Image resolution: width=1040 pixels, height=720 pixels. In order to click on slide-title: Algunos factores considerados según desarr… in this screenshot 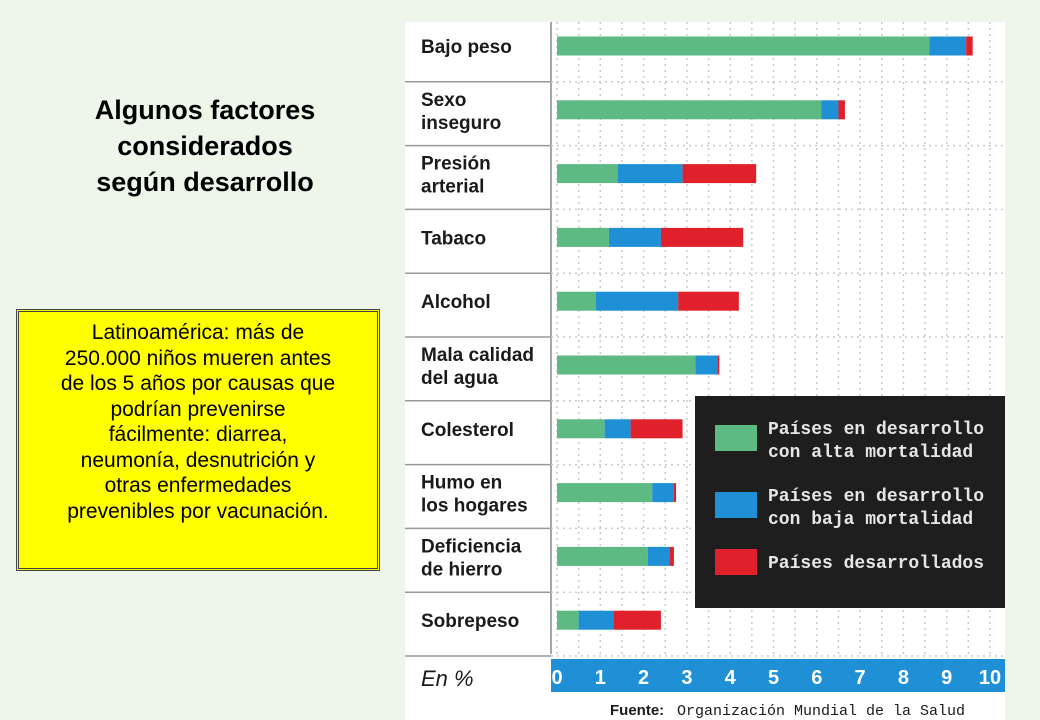, I will do `click(205, 146)`.